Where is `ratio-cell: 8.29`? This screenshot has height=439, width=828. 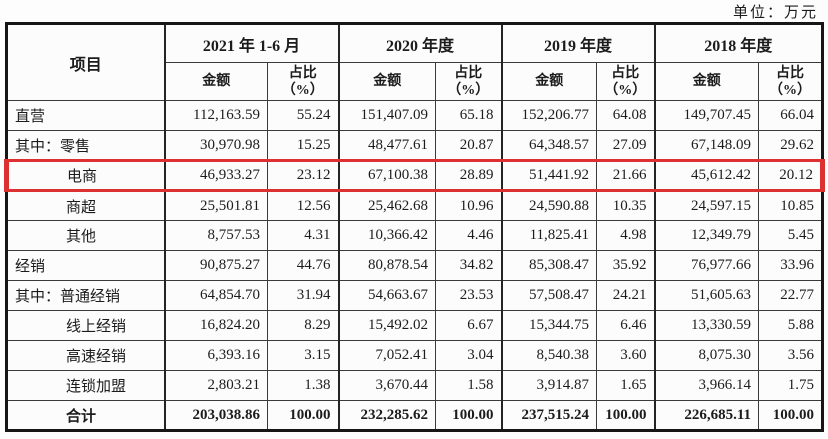 ratio-cell: 8.29 is located at coordinates (303, 325).